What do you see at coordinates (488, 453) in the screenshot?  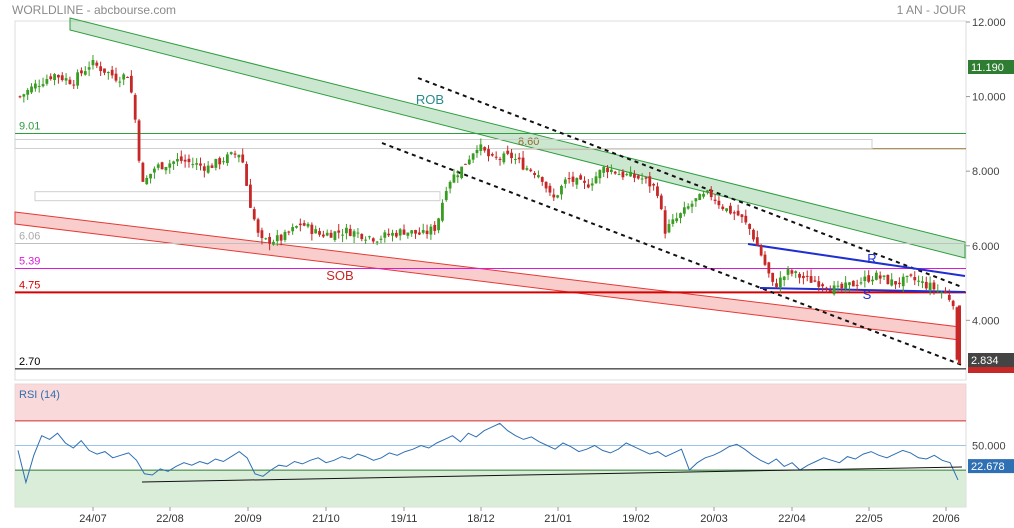 I see `rsi-line` at bounding box center [488, 453].